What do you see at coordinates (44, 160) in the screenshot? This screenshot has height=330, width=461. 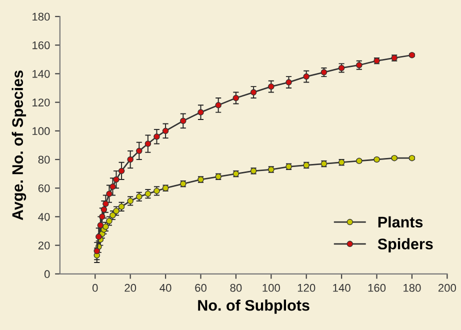 I see `y-tick-label: 80` at bounding box center [44, 160].